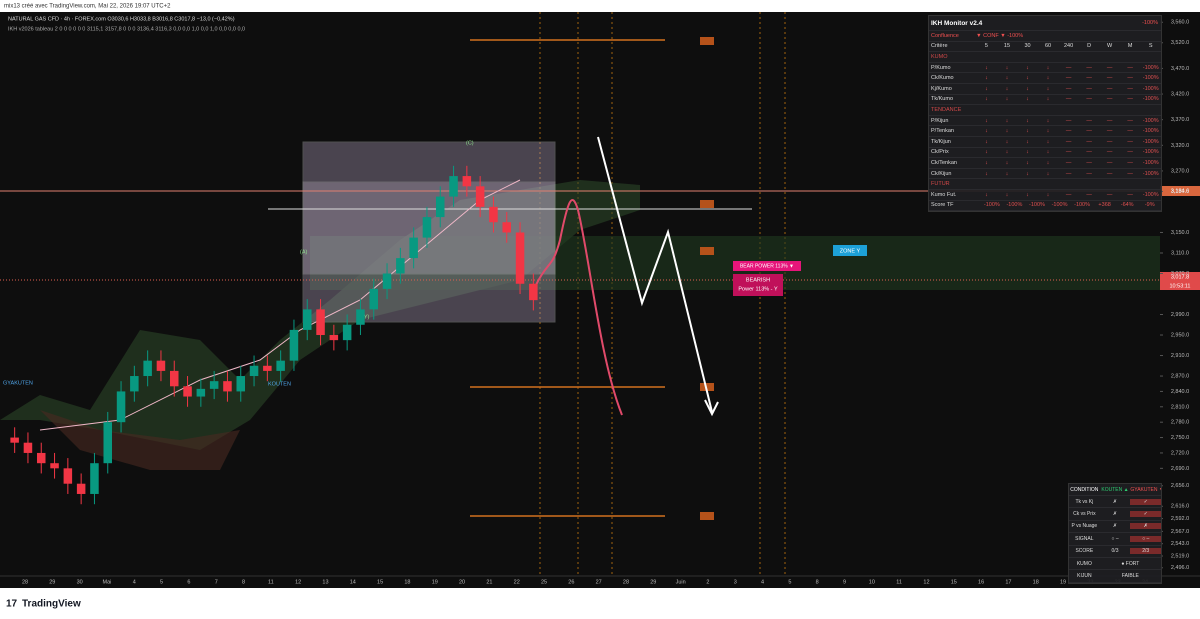 This screenshot has width=1200, height=619. What do you see at coordinates (1180, 191) in the screenshot?
I see `price-tag` at bounding box center [1180, 191].